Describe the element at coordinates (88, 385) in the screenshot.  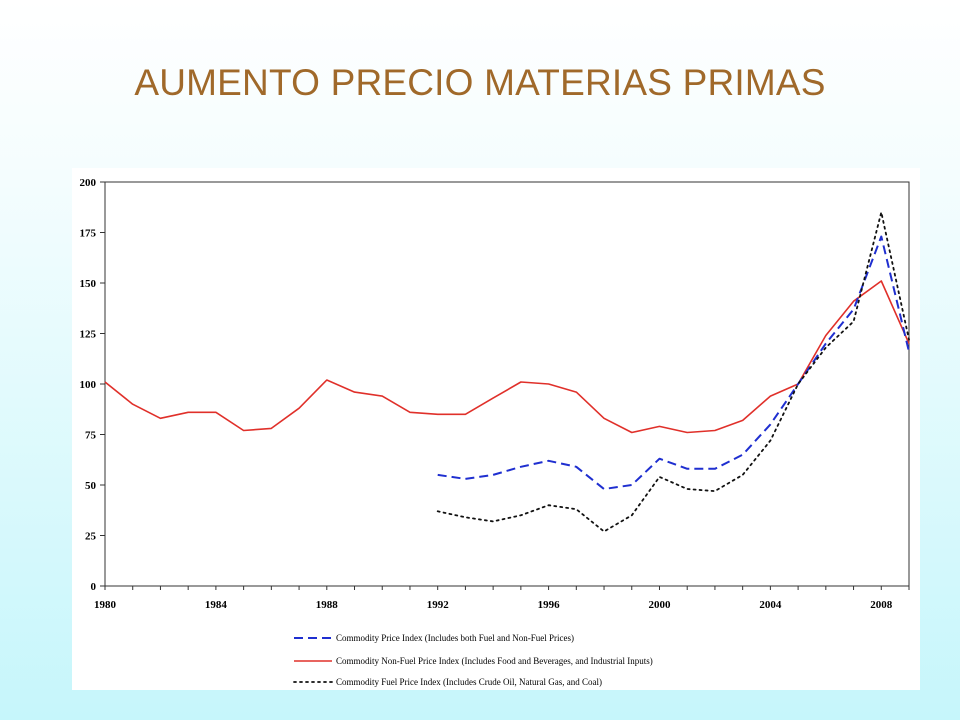
I see `y-tick-label: 100` at that location.